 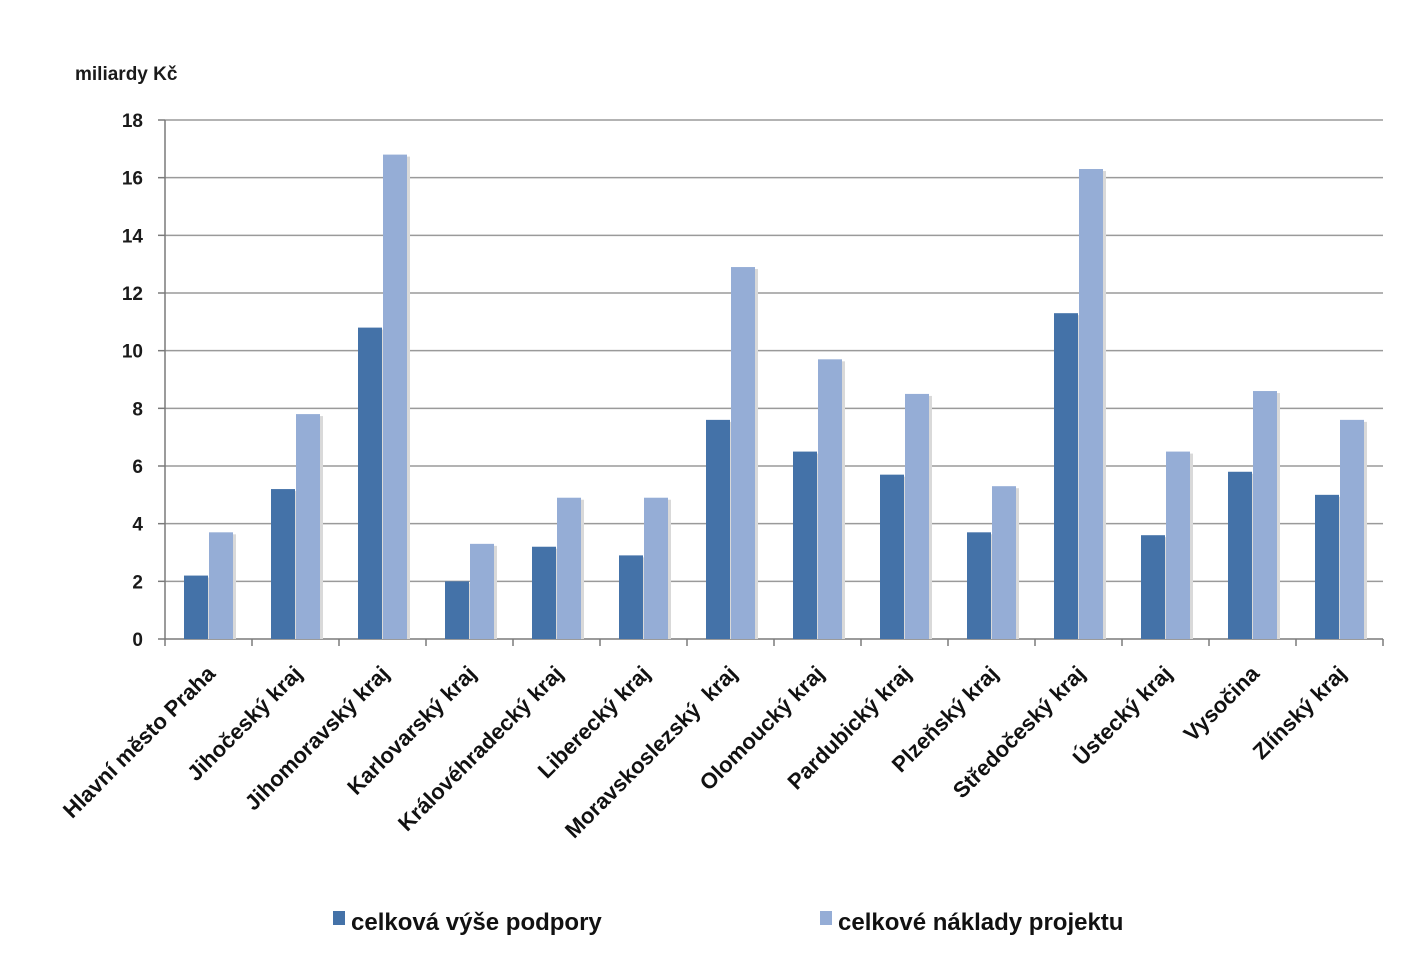 I want to click on y-tick-label: 10, so click(x=132, y=352).